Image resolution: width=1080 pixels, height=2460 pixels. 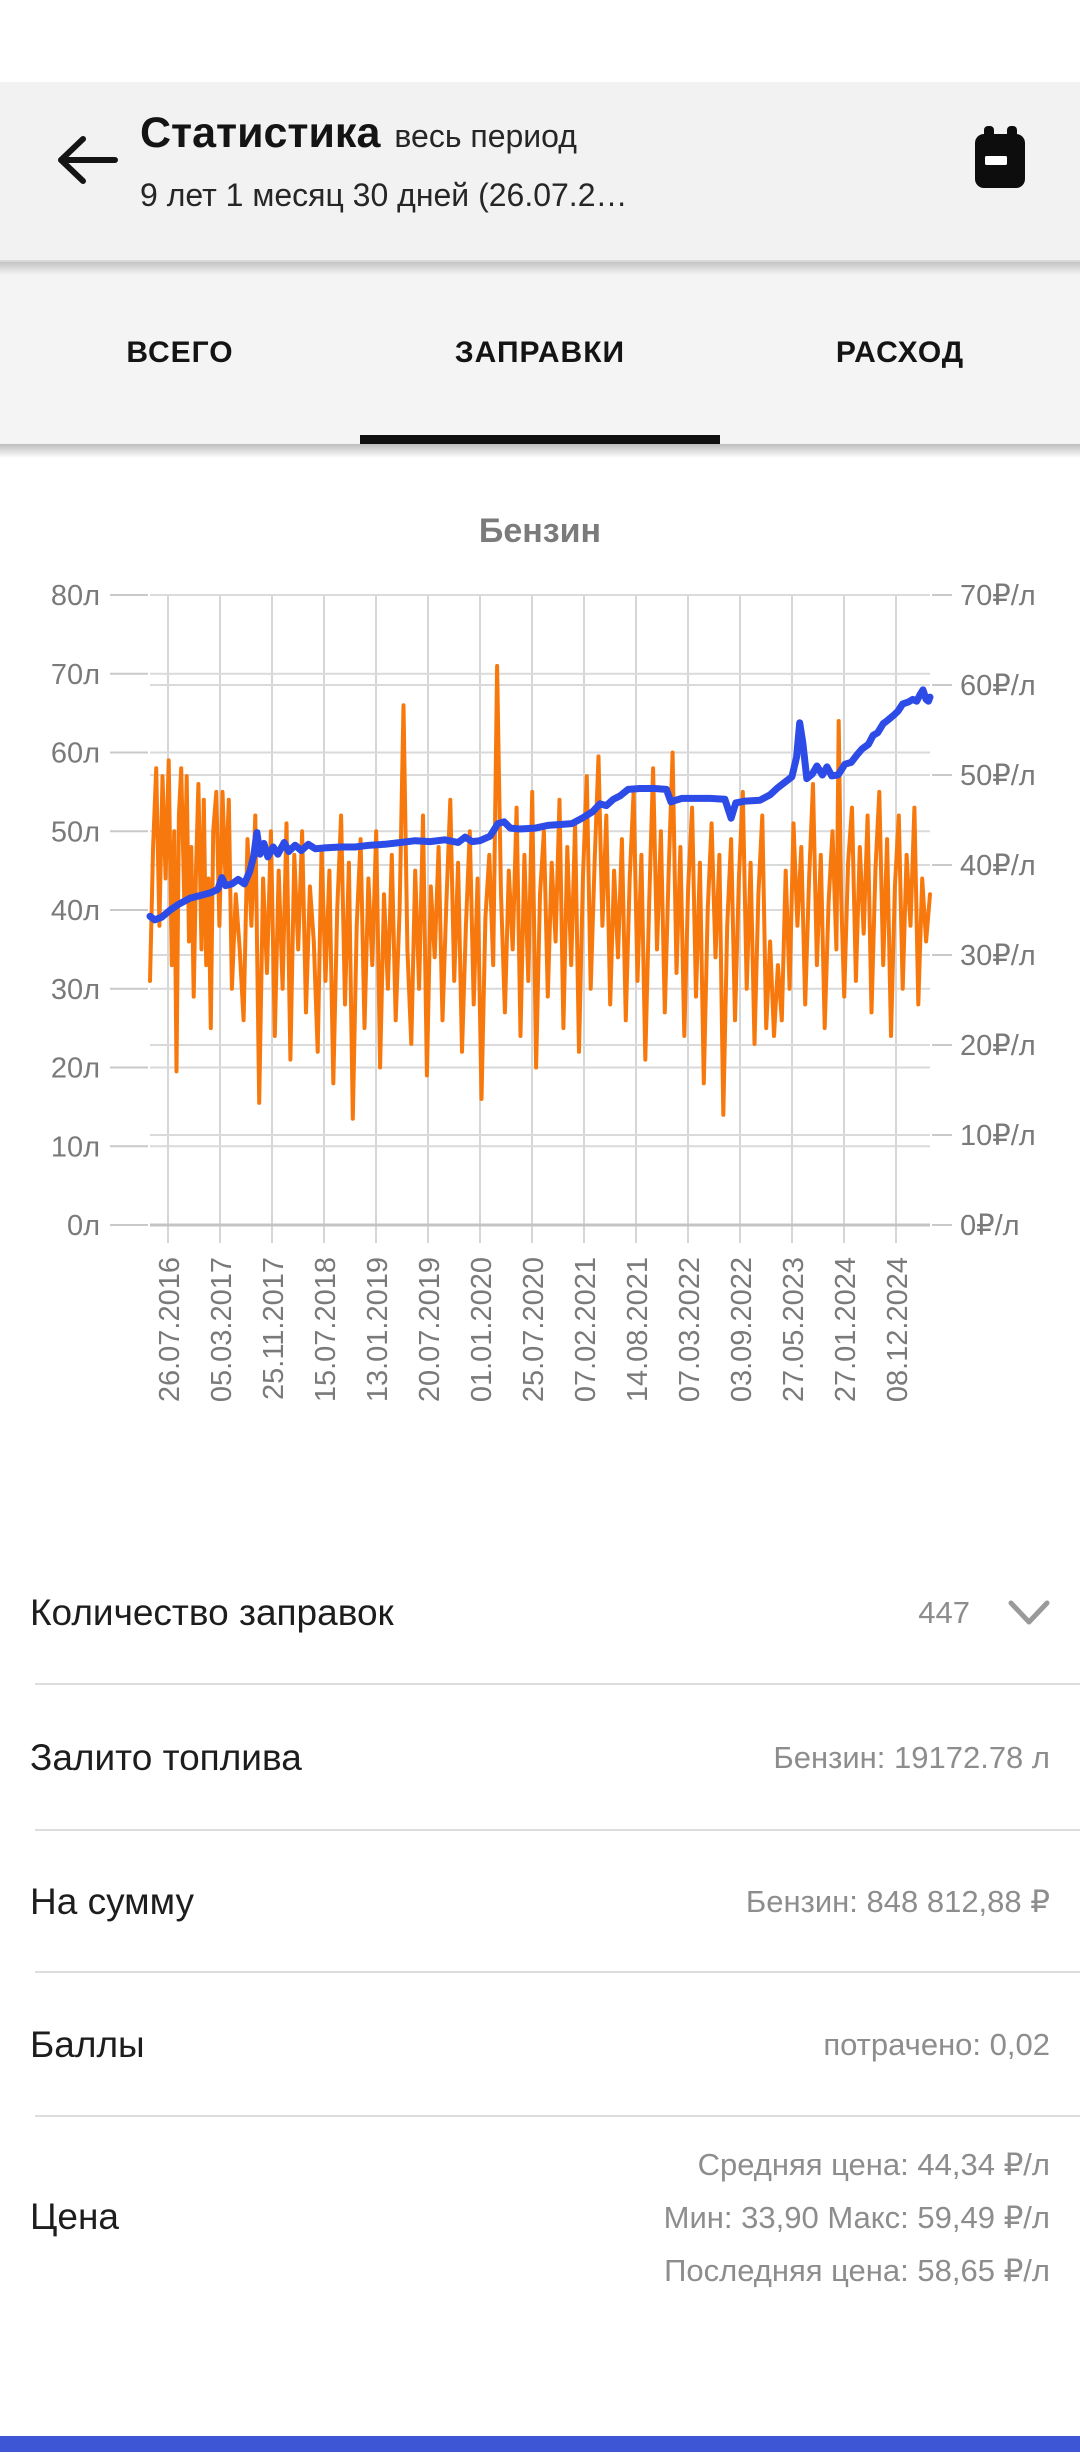 I want to click on page-title: Статистика, so click(x=260, y=133).